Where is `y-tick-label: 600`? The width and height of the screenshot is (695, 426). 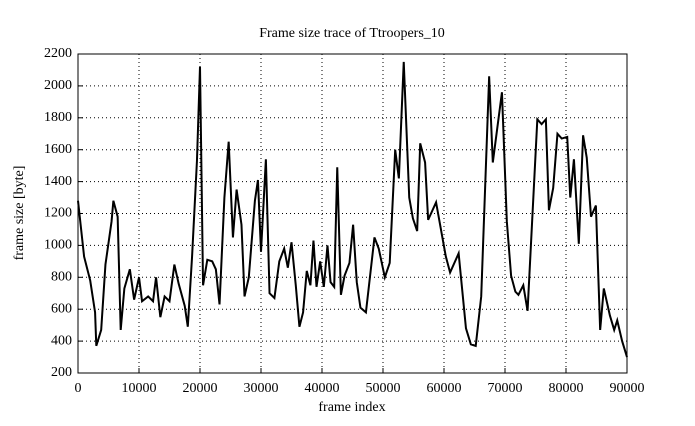 y-tick-label: 600 is located at coordinates (61, 308).